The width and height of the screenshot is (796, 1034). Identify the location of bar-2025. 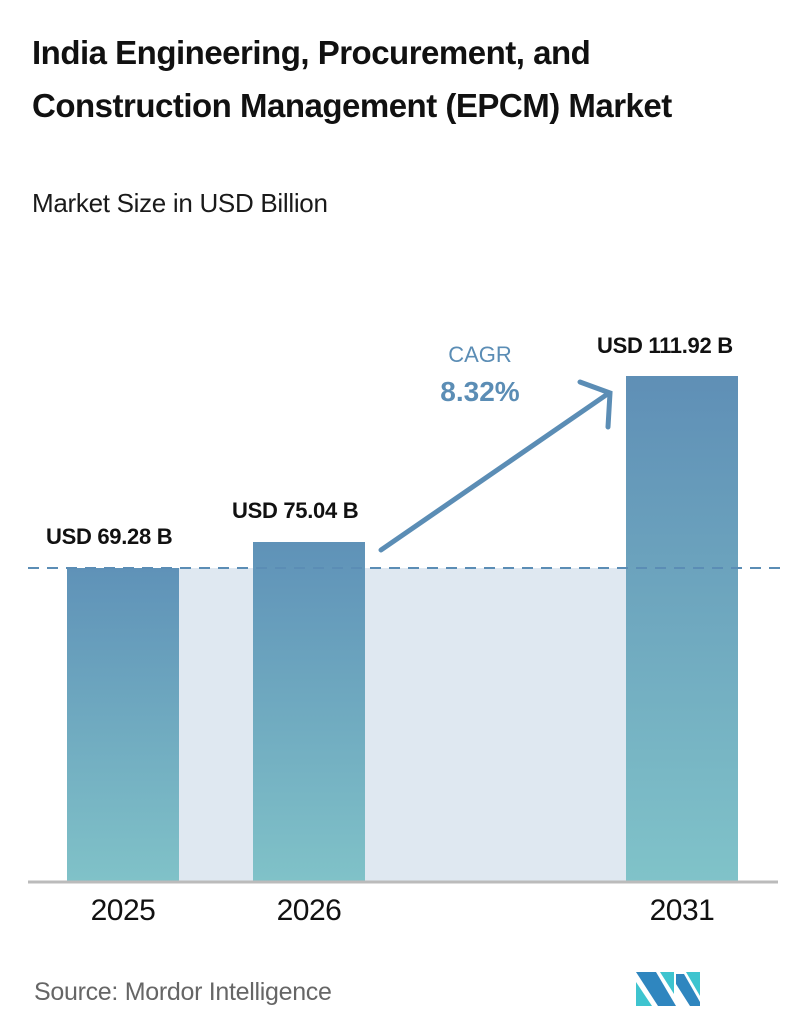
(123, 725).